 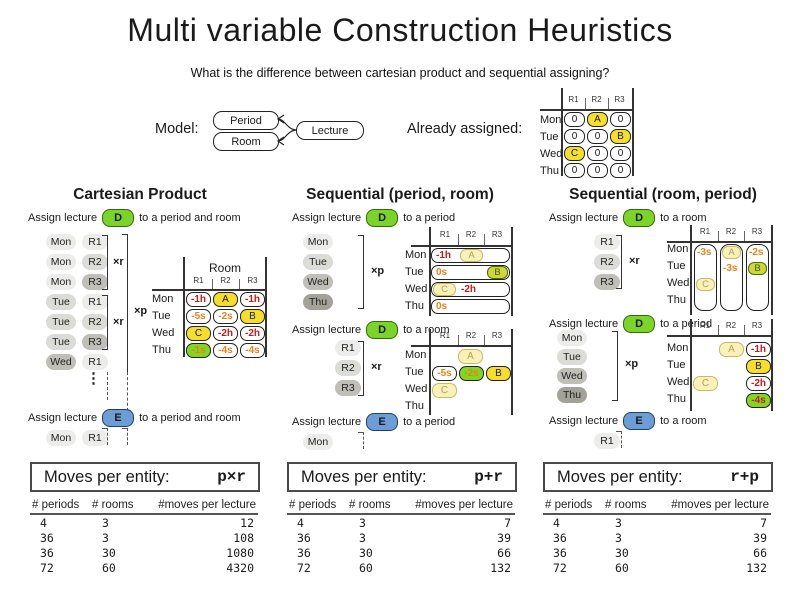 What do you see at coordinates (224, 268) in the screenshot?
I see `room-table-title: Room` at bounding box center [224, 268].